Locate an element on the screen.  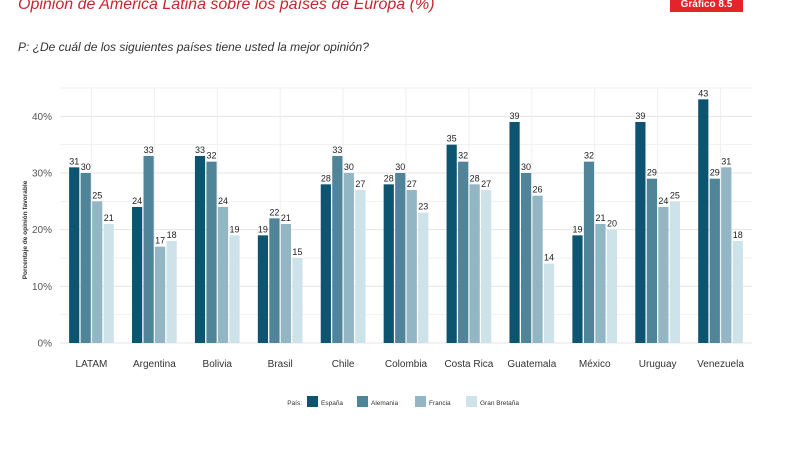
legend: País: España Alemania Francia Gran Bretaña is located at coordinates (403, 401).